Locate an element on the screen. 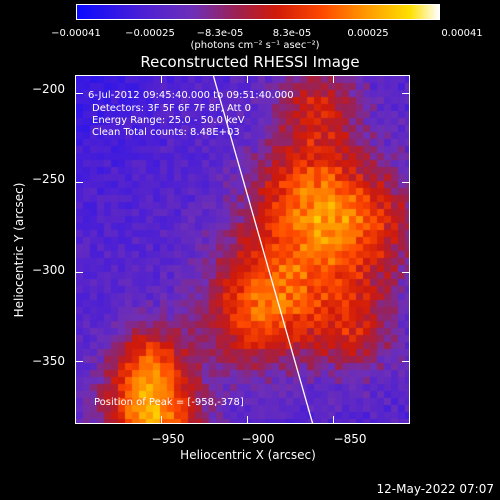 The height and width of the screenshot is (500, 500). colorbar-tick: 8.3e-05 is located at coordinates (292, 33).